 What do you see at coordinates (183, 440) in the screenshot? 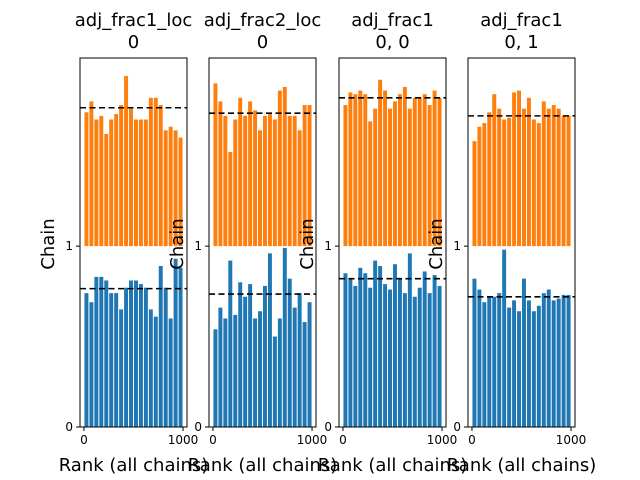
I see `xtick-label-p0-1: 1000` at bounding box center [183, 440].